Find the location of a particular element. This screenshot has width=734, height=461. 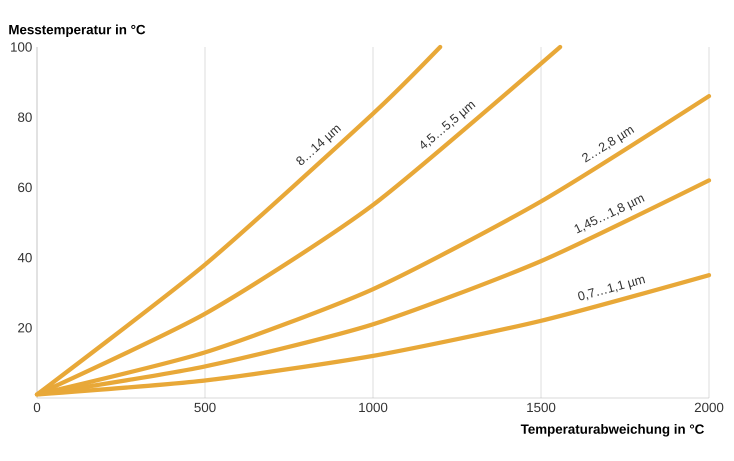

y-tick-label: 100 is located at coordinates (21, 47).